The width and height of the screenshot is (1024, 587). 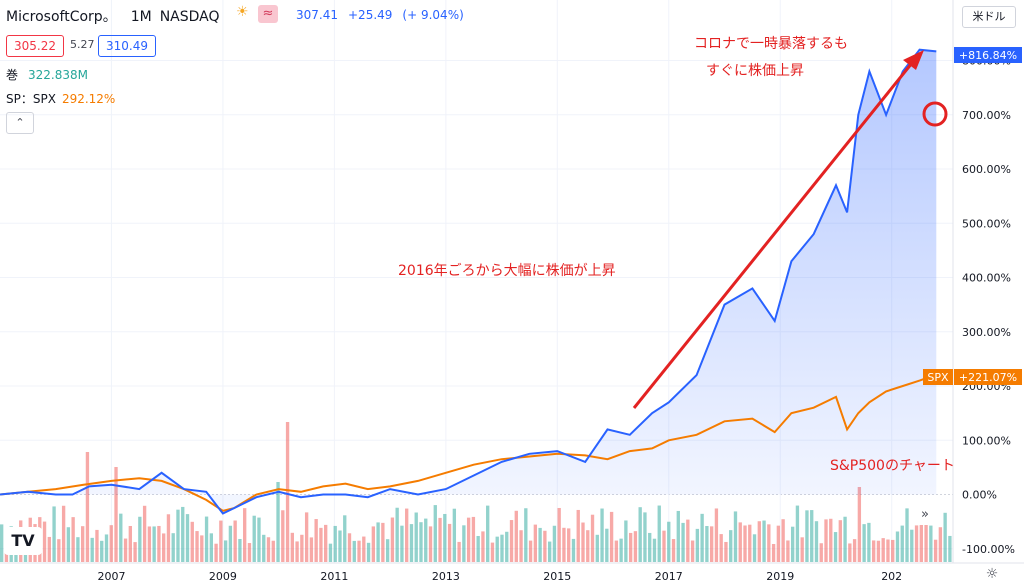 What do you see at coordinates (988, 549) in the screenshot?
I see `y-tick-label: -100.00%` at bounding box center [988, 549].